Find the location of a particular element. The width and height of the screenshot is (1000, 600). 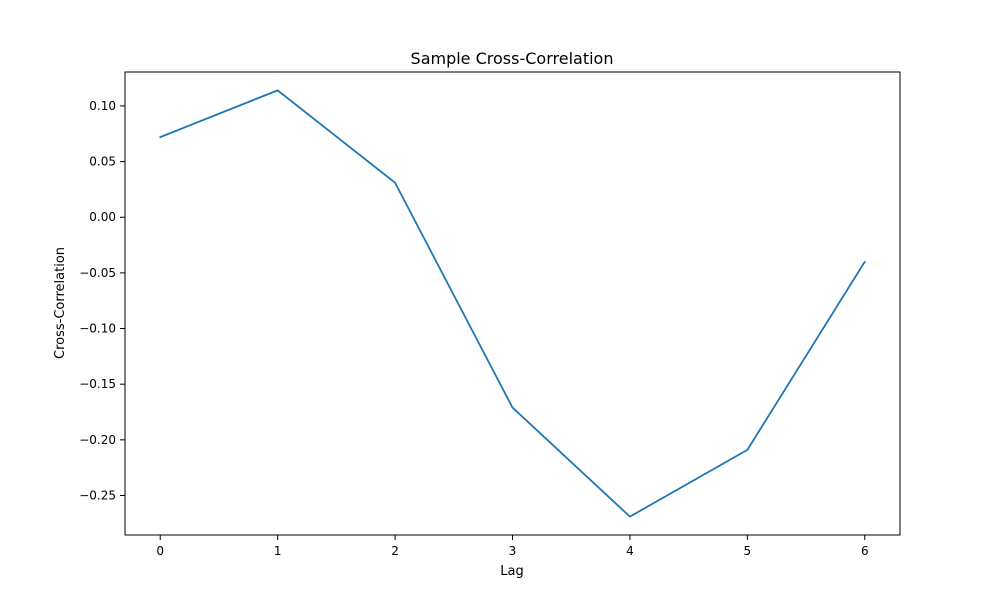

y-tick-label: 0.10 is located at coordinates (102, 106).